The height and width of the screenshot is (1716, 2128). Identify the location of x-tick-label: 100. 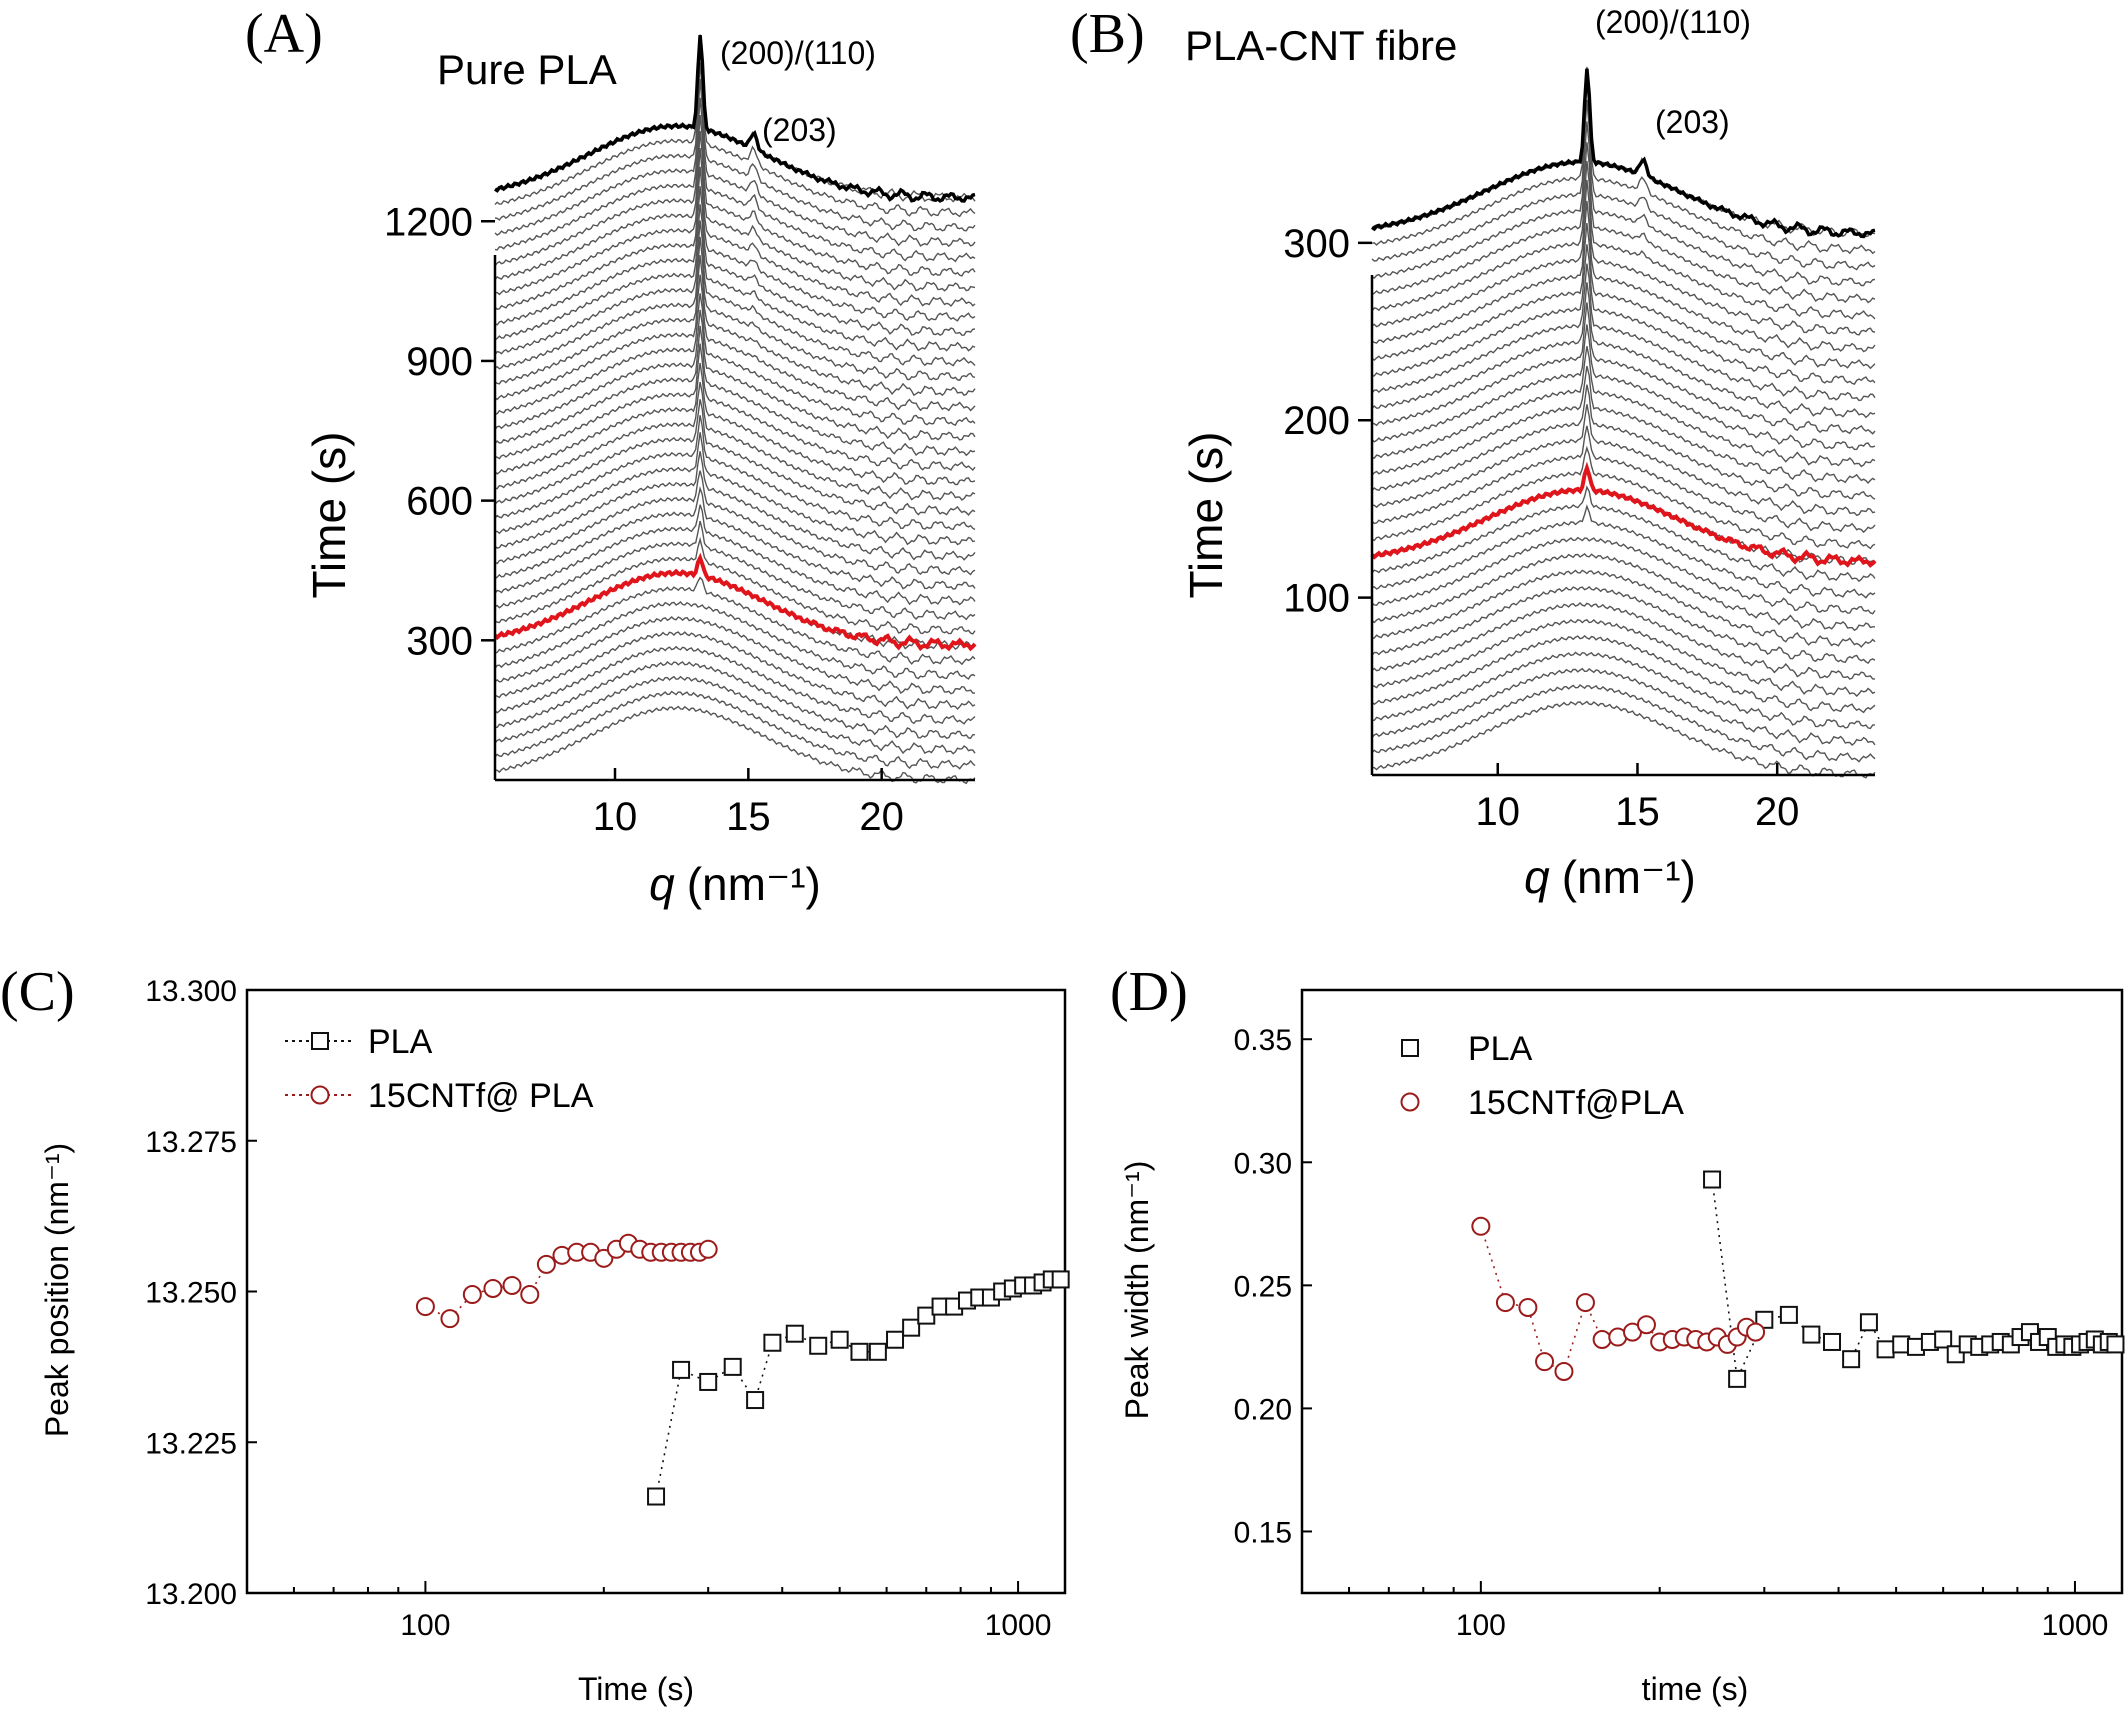
(425, 1625).